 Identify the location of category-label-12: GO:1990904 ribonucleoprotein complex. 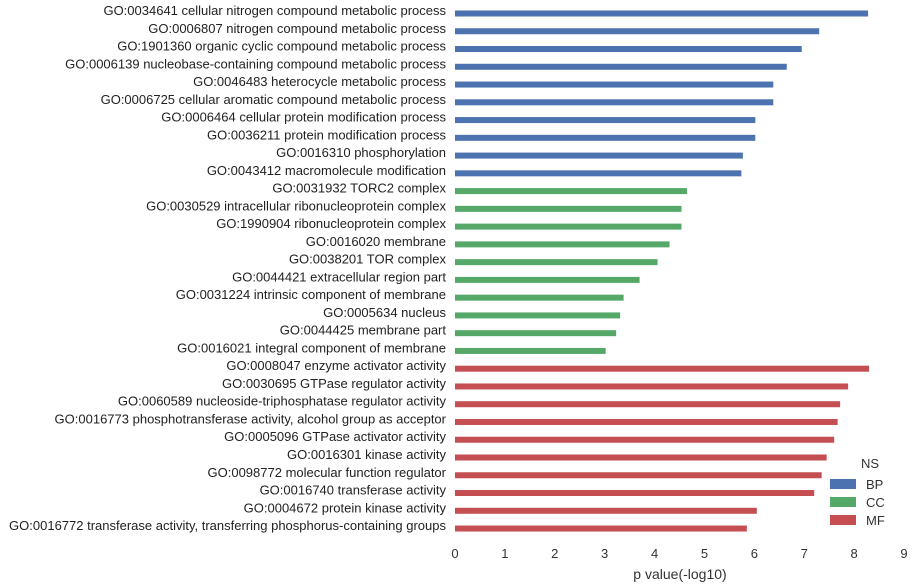
(331, 223).